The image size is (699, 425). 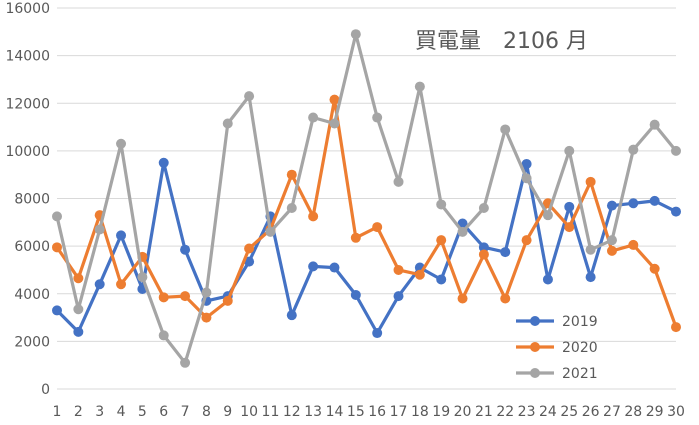 What do you see at coordinates (32, 247) in the screenshot?
I see `y-tick-label: 6000` at bounding box center [32, 247].